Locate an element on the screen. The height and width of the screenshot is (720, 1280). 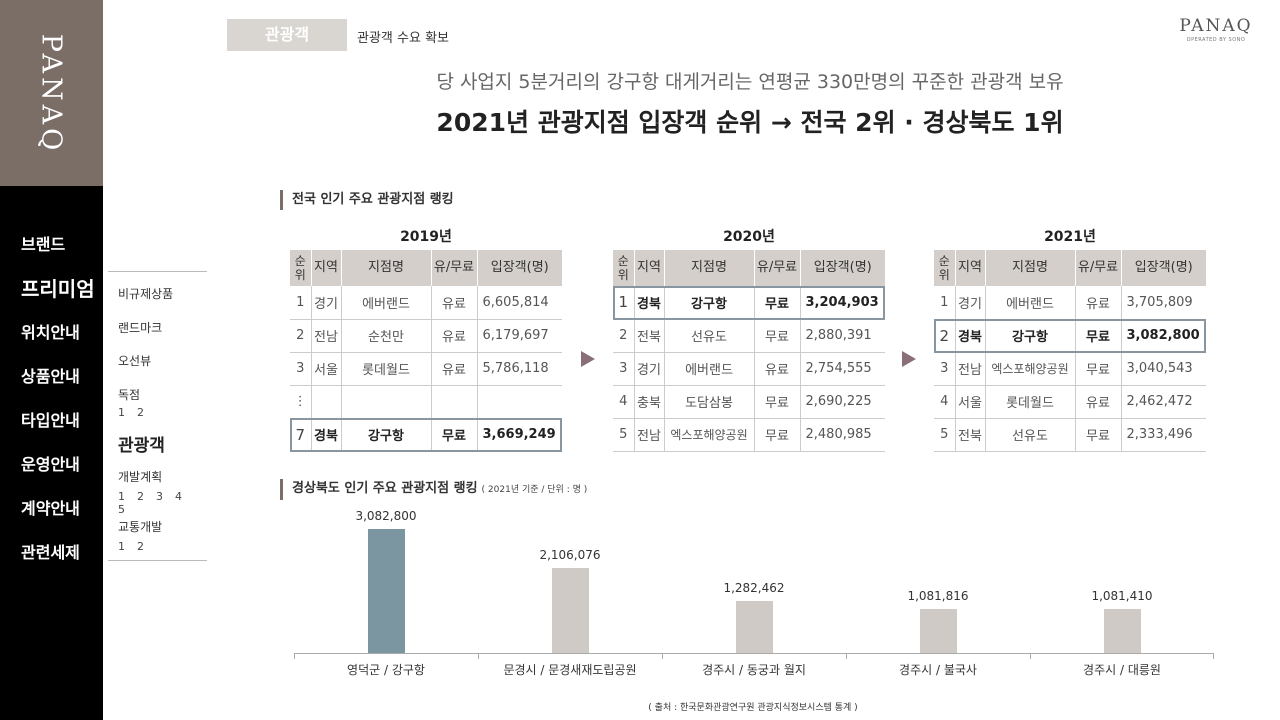
development-pages: 1 2 3 4 5 is located at coordinates (162, 503).